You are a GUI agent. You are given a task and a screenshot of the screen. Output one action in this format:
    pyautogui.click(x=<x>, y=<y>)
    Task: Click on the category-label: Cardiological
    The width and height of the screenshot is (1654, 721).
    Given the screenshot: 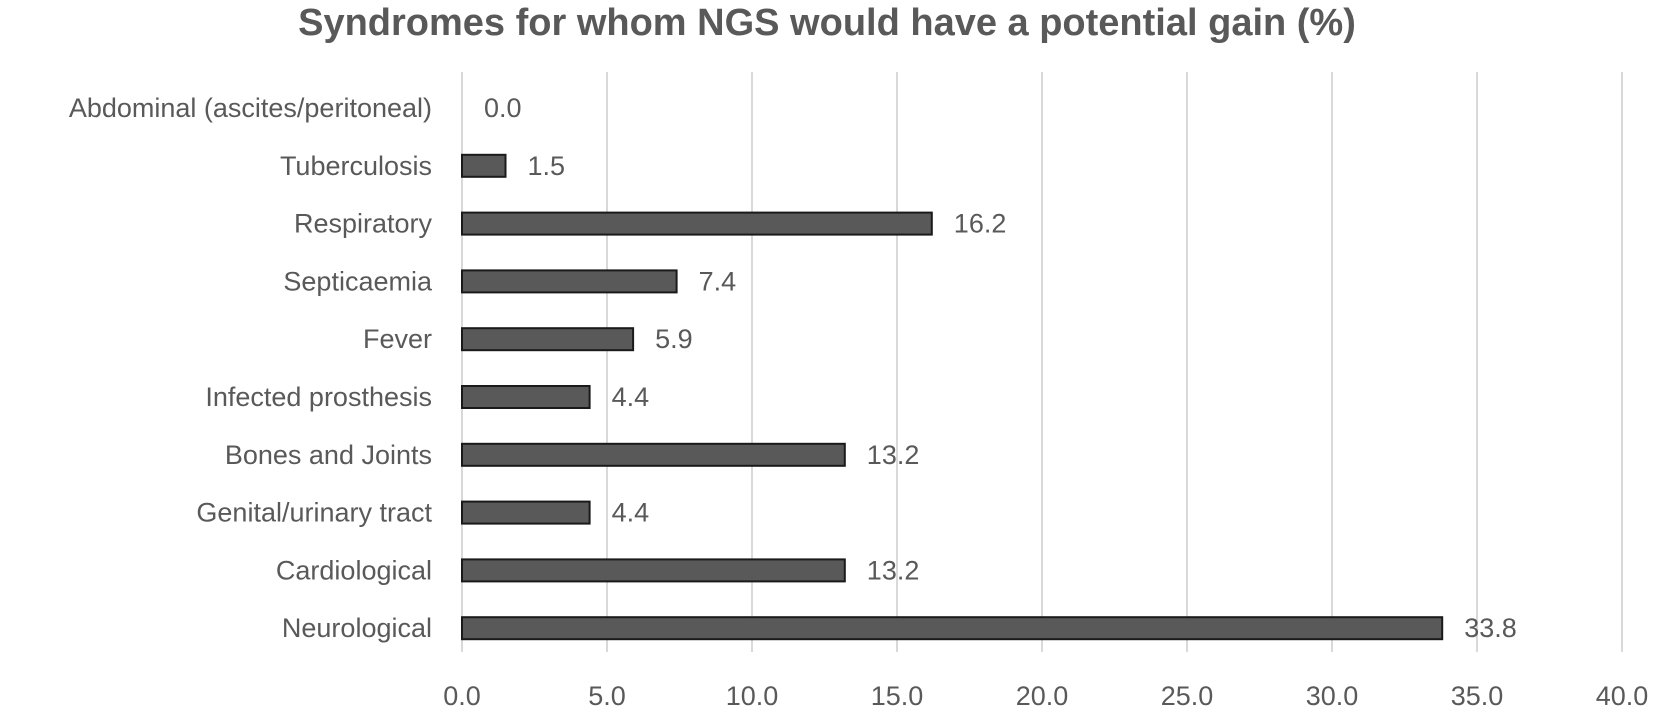 What is the action you would take?
    pyautogui.click(x=354, y=570)
    